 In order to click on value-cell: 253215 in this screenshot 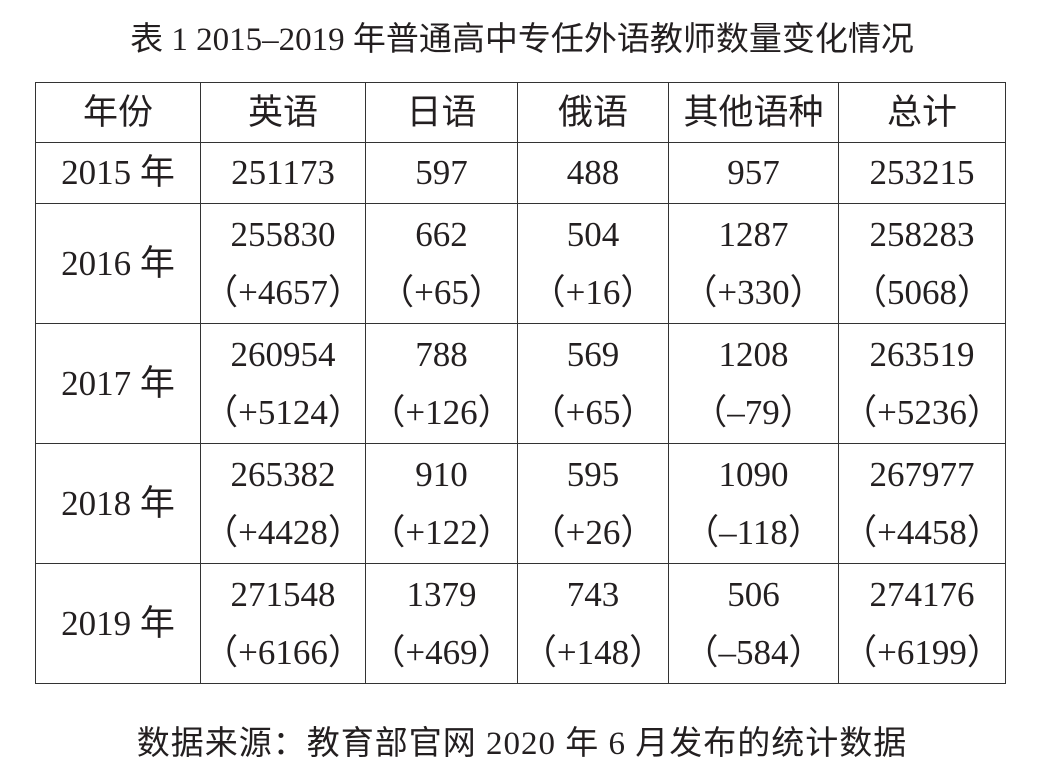, I will do `click(922, 173)`.